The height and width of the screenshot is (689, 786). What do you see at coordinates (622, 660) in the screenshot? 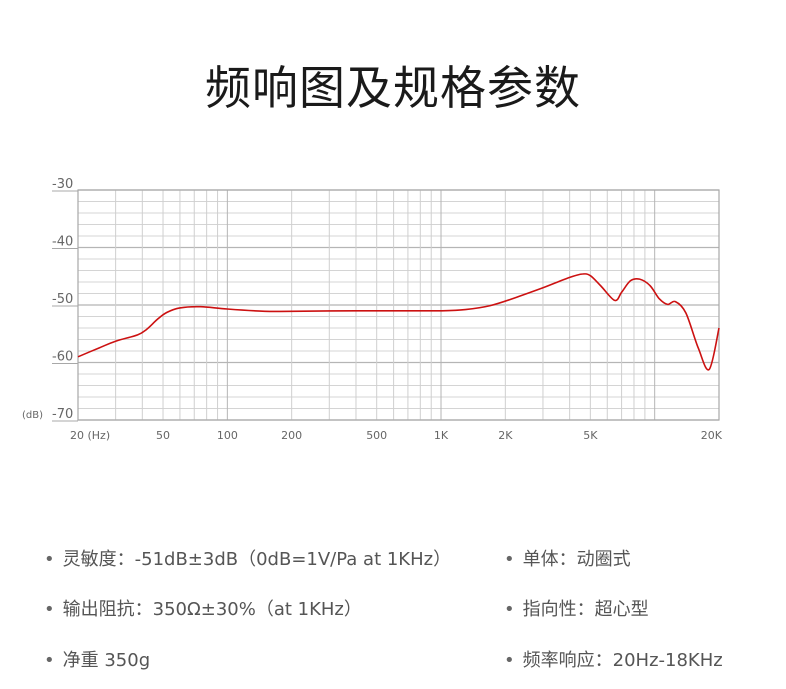
I see `spec-freq-response-text: 频率响应：20Hz-18KHz` at bounding box center [622, 660].